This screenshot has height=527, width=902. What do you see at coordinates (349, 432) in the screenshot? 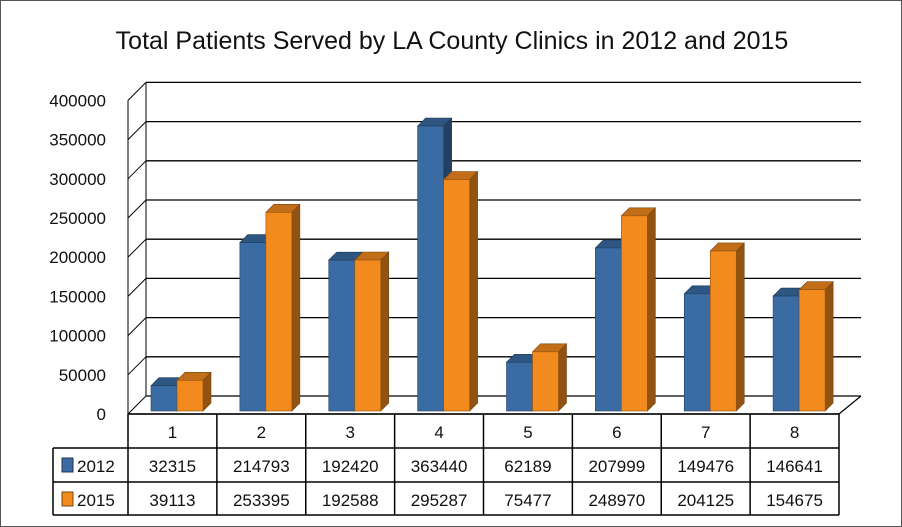
I see `category-label: 3` at bounding box center [349, 432].